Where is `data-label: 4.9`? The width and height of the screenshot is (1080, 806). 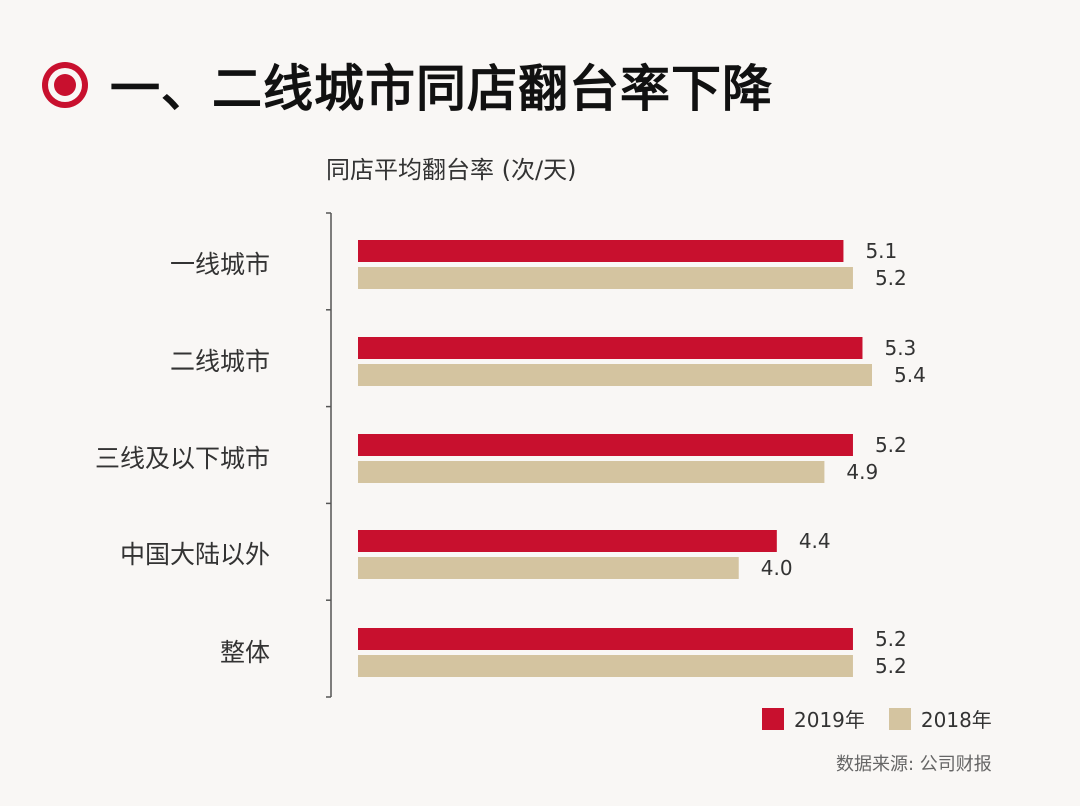
data-label: 4.9 is located at coordinates (862, 472).